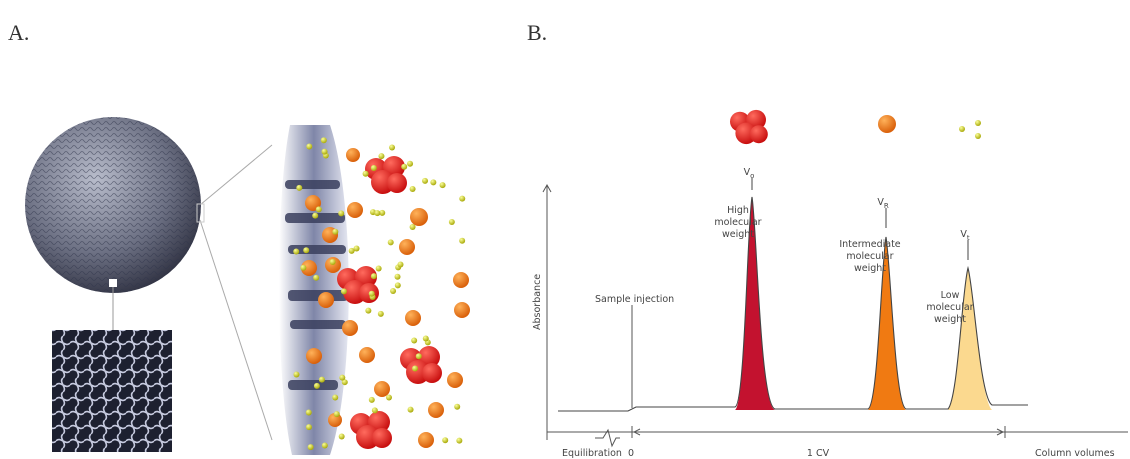 The height and width of the screenshot is (459, 1130). What do you see at coordinates (818, 453) in the screenshot?
I see `x-axis-label: 1 CV` at bounding box center [818, 453].